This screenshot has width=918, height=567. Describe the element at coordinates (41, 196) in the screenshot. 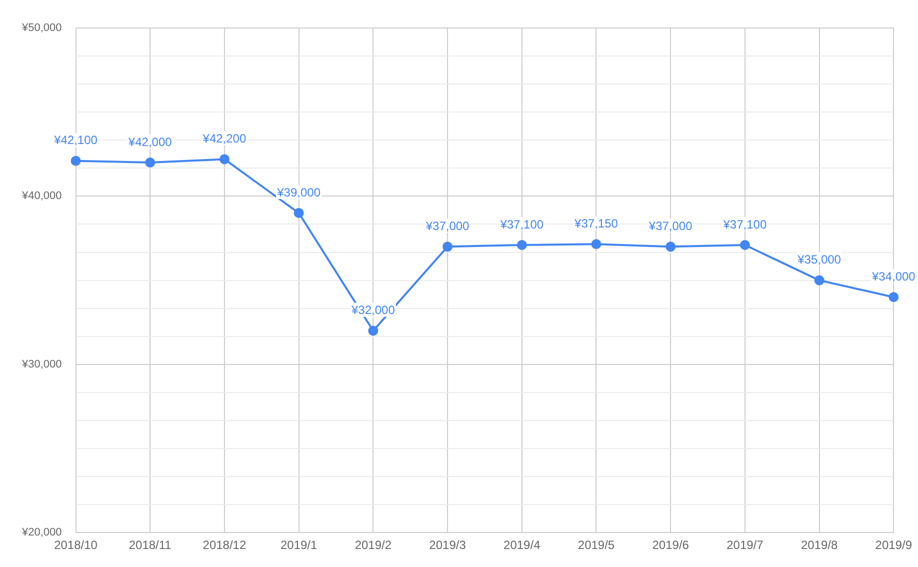

I see `y-tick-label: ¥40,000` at that location.